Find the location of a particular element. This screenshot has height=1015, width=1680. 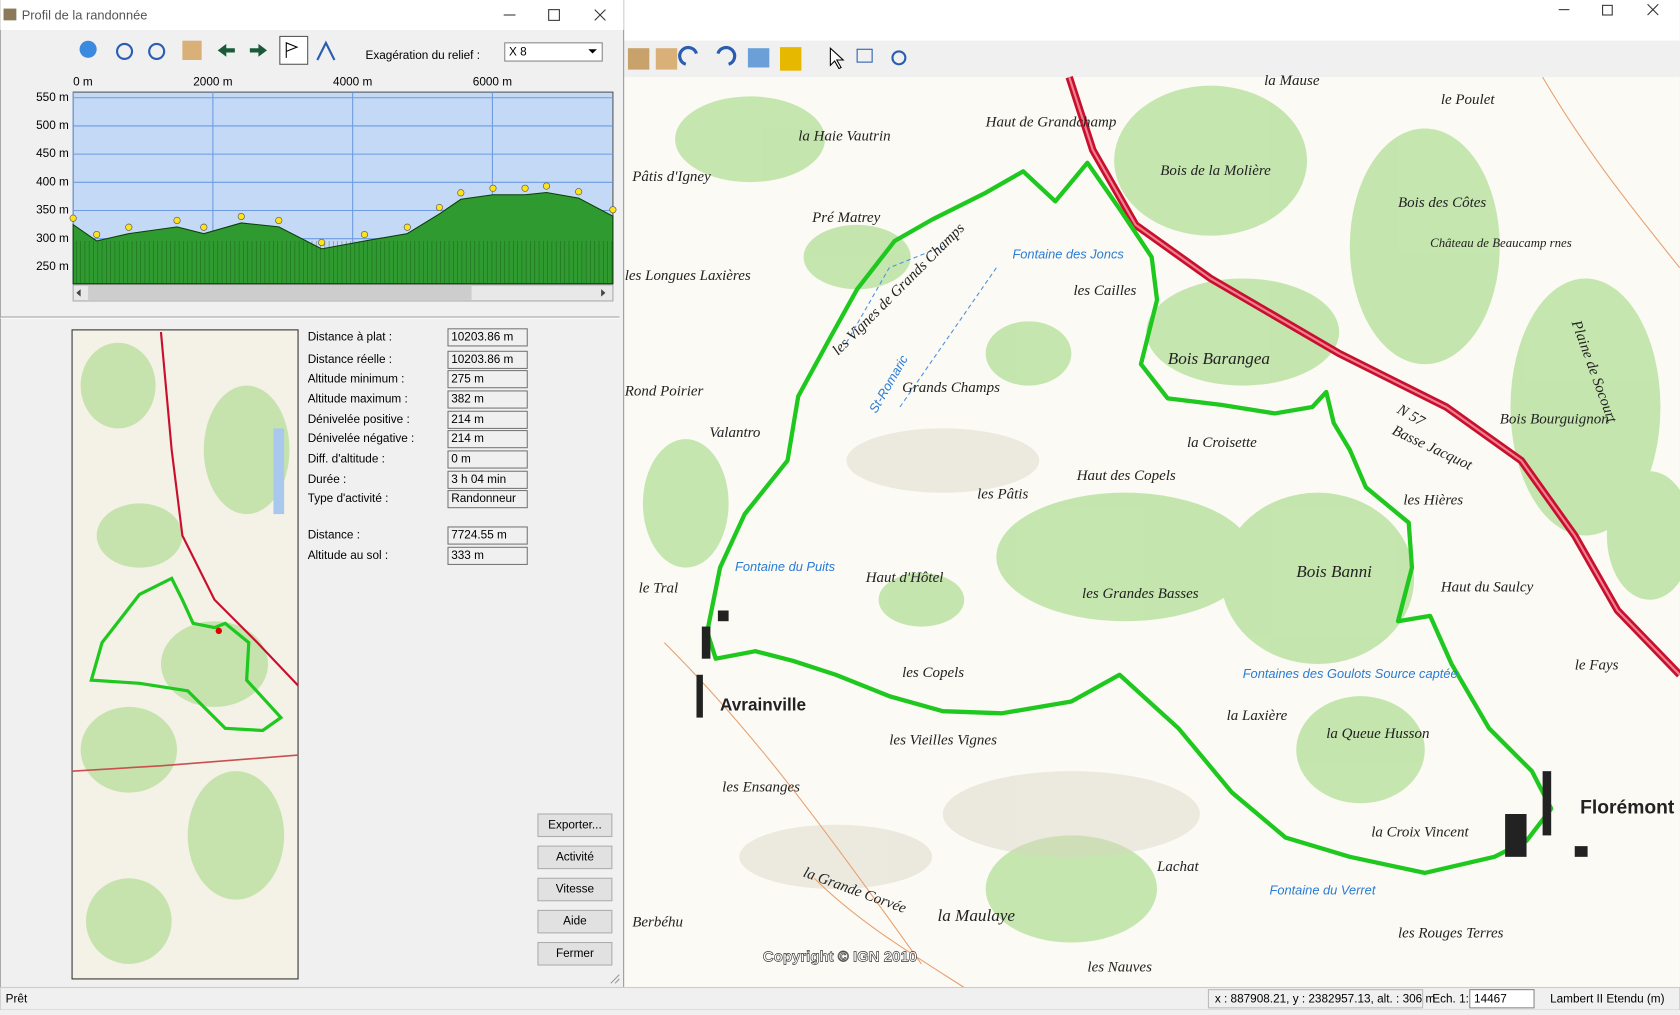

stat-label: Altitude maximum : is located at coordinates (358, 399).